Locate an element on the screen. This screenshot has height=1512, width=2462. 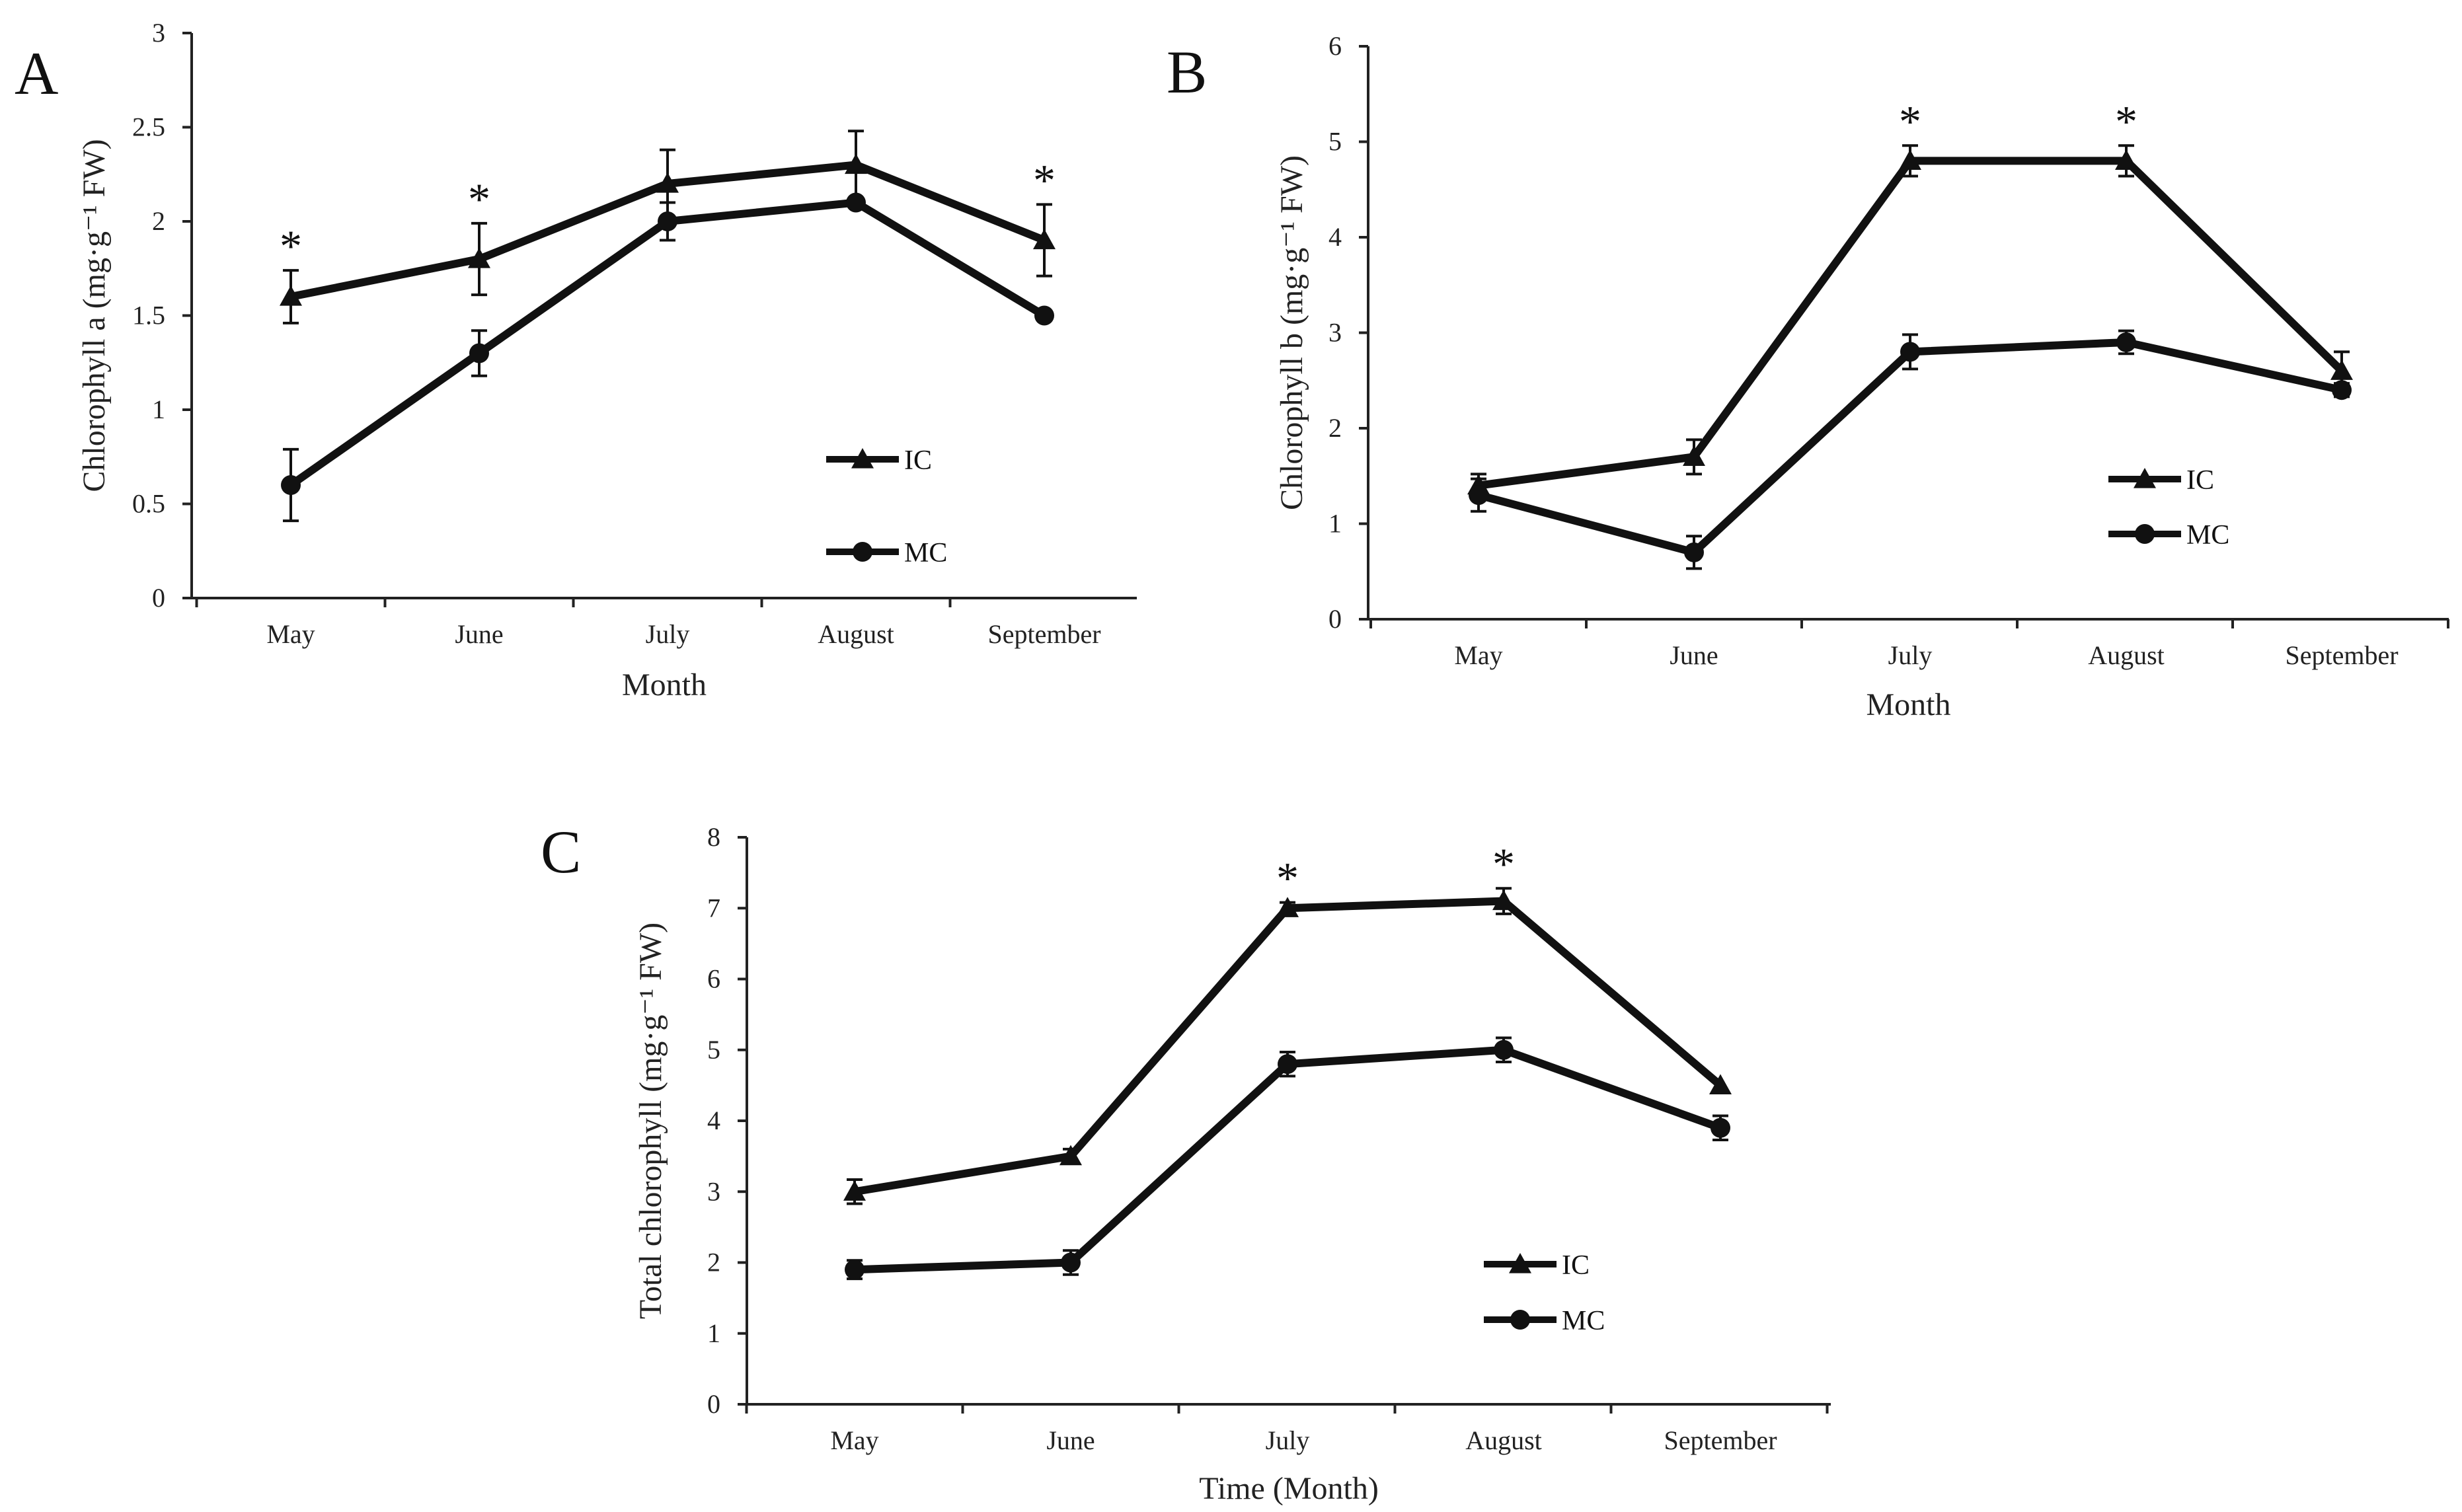
x-axis-title-b: Month is located at coordinates (1908, 704).